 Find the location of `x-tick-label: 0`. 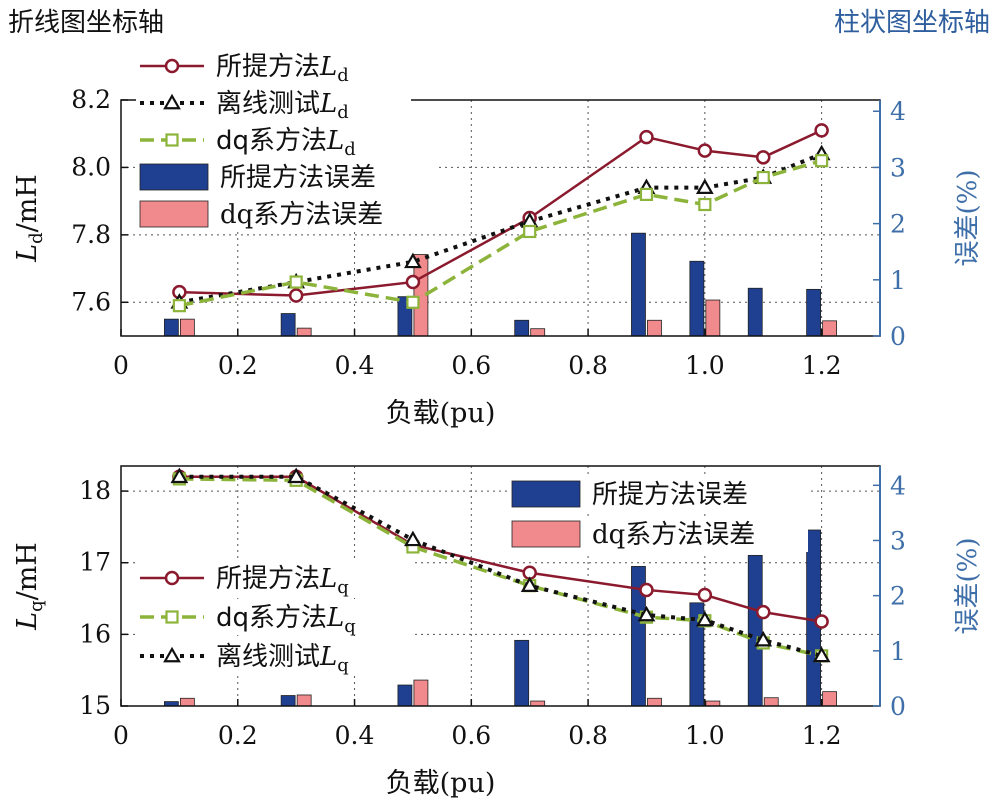

x-tick-label: 0 is located at coordinates (121, 365).